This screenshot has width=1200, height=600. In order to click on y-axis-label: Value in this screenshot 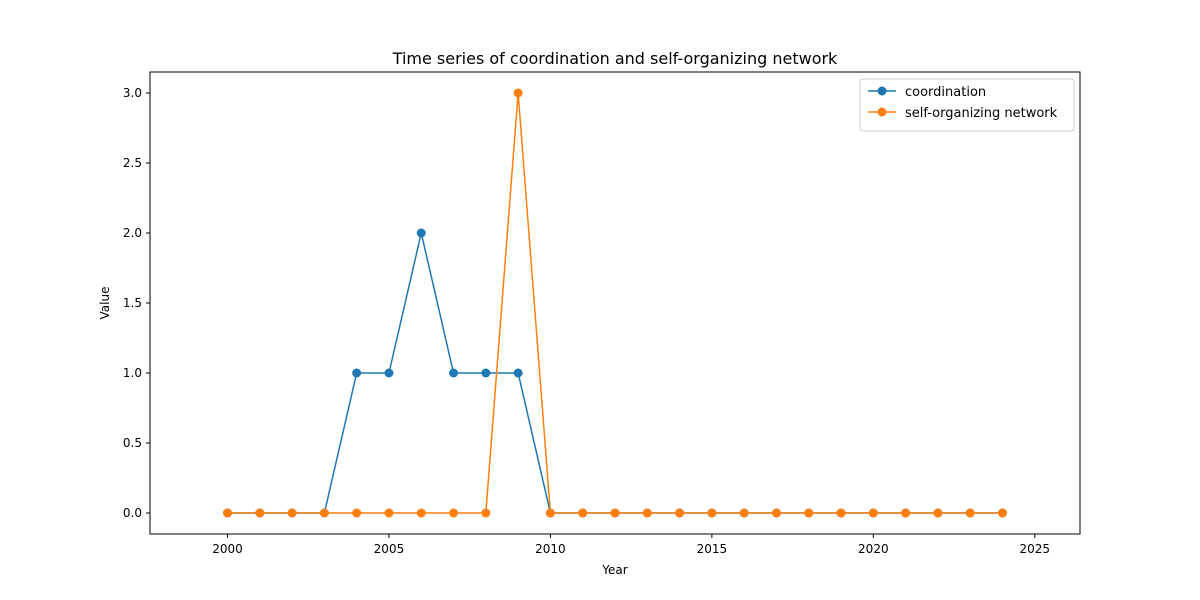, I will do `click(105, 303)`.